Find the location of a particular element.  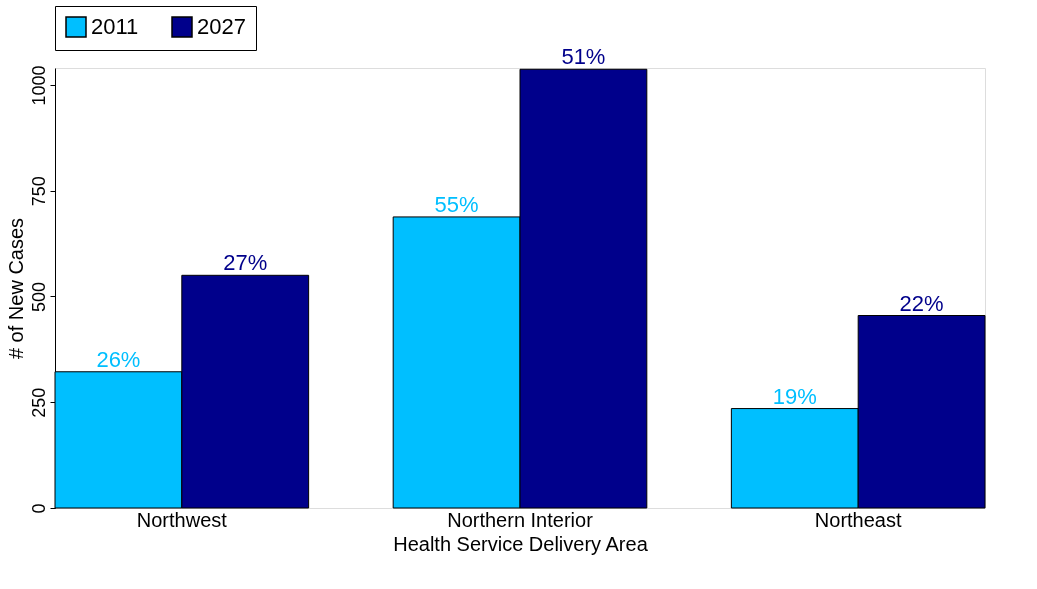

y-axis-title: # of New Cases is located at coordinates (15, 288).